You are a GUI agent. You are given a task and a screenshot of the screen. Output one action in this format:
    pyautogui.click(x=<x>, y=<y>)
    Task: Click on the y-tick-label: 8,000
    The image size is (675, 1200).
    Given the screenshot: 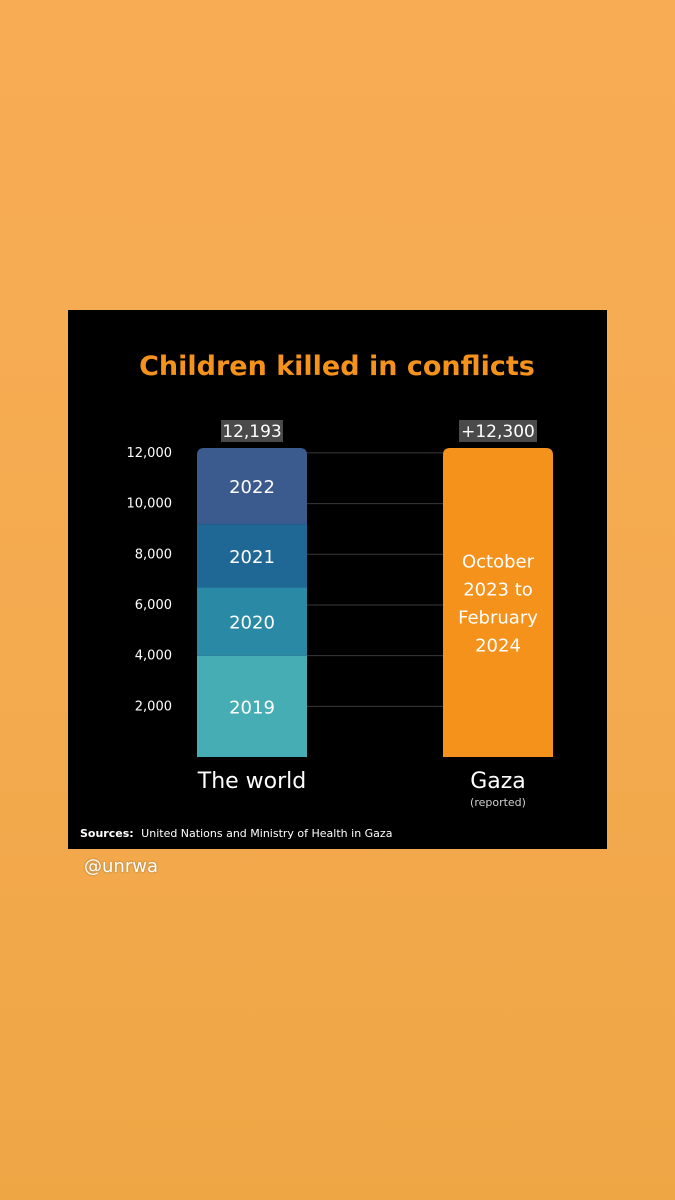 What is the action you would take?
    pyautogui.click(x=153, y=554)
    